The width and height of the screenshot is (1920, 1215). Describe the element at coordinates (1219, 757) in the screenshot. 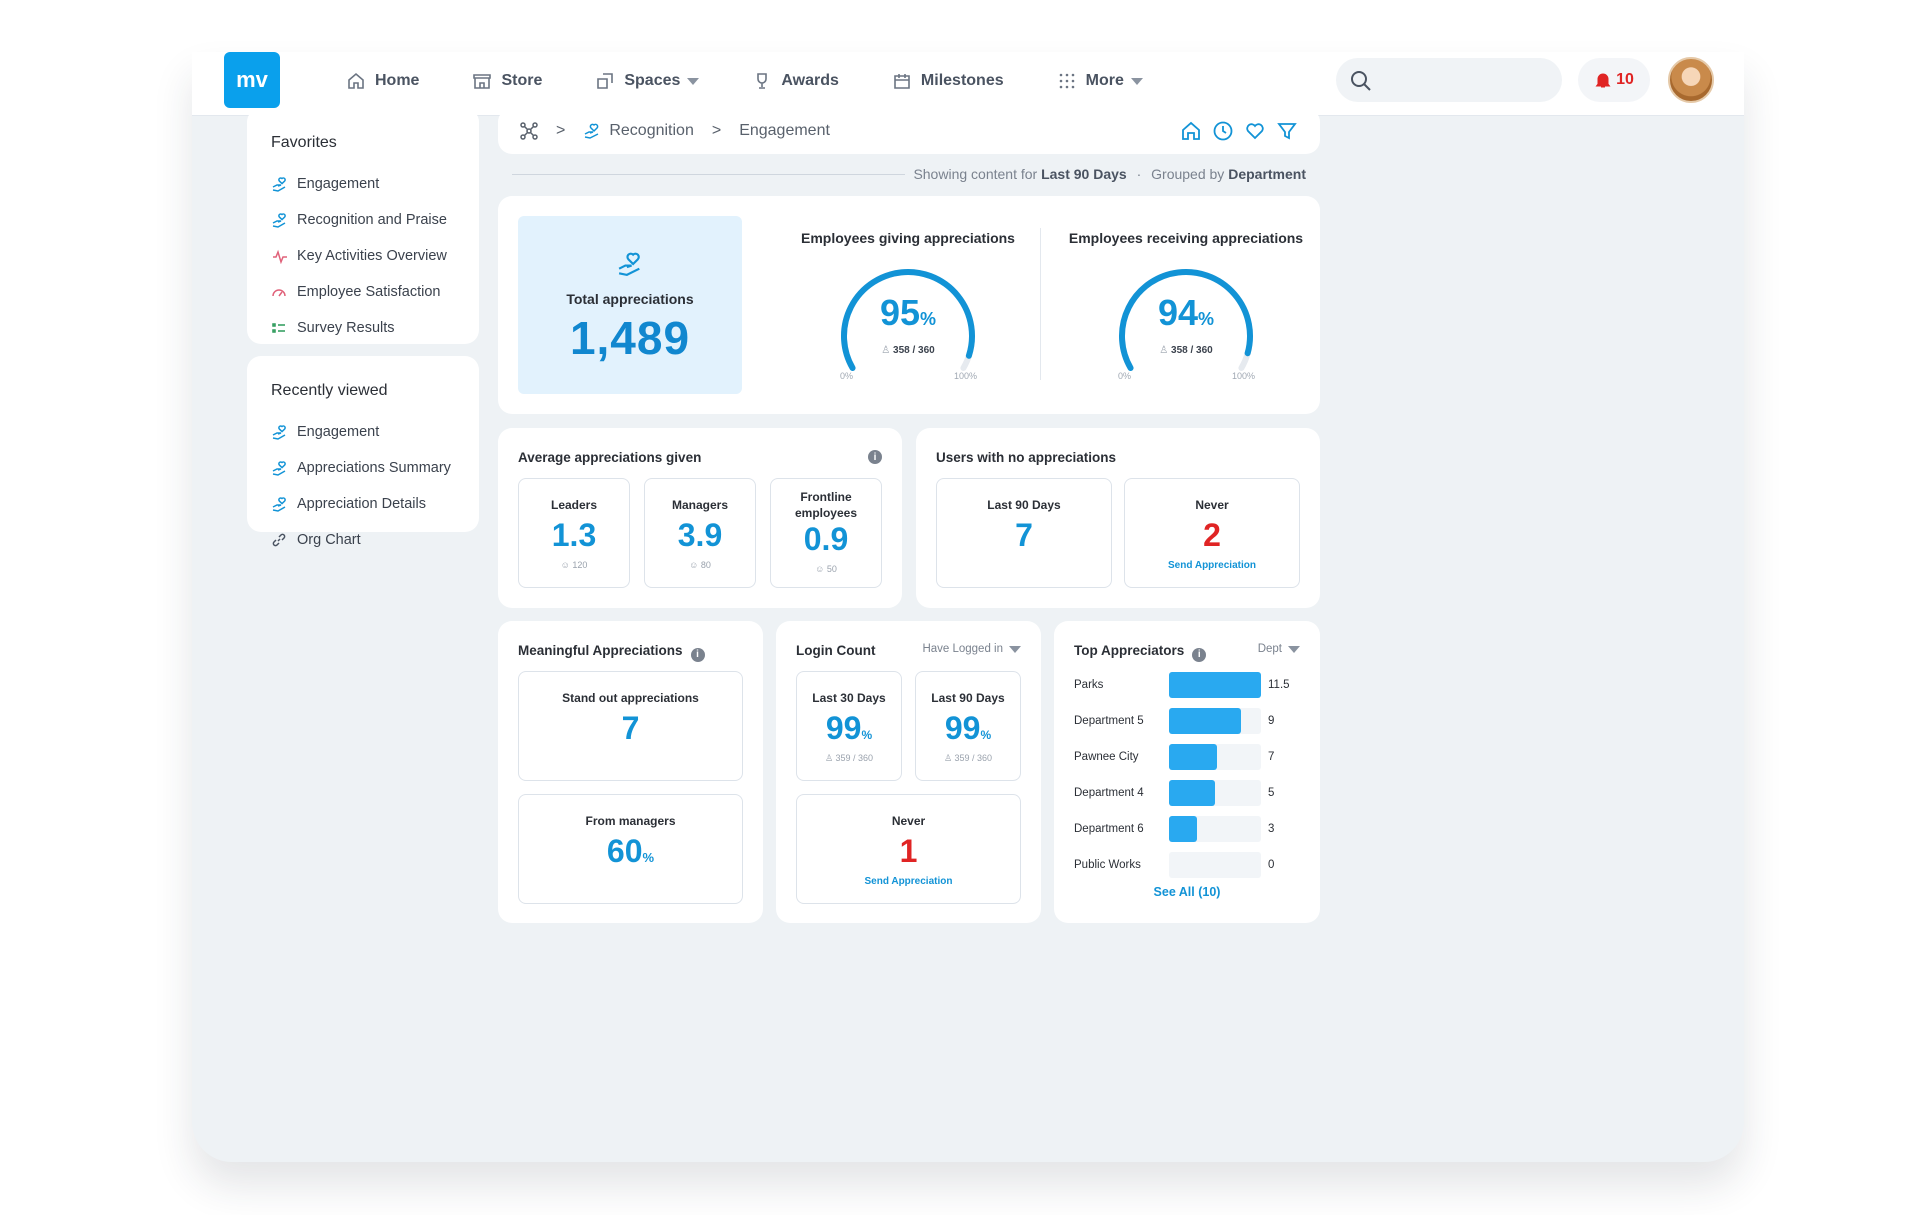

I see `top-appreciator-row: Pawnee City 7` at that location.